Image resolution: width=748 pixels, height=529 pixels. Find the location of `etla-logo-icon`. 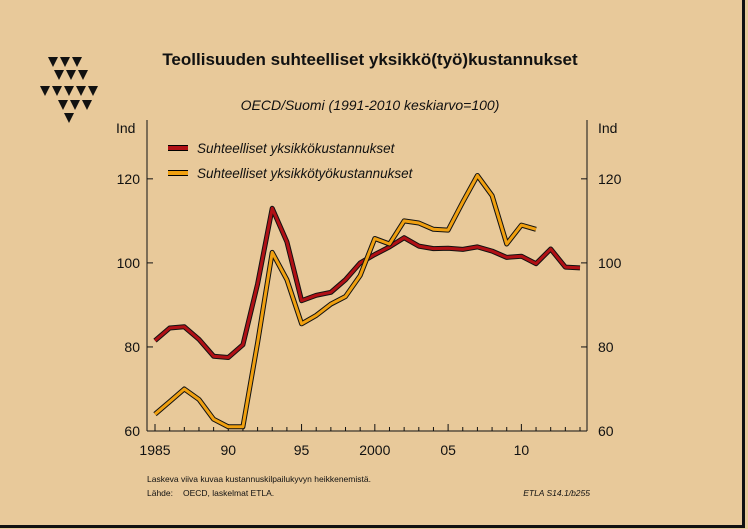

etla-logo-icon is located at coordinates (69, 90).